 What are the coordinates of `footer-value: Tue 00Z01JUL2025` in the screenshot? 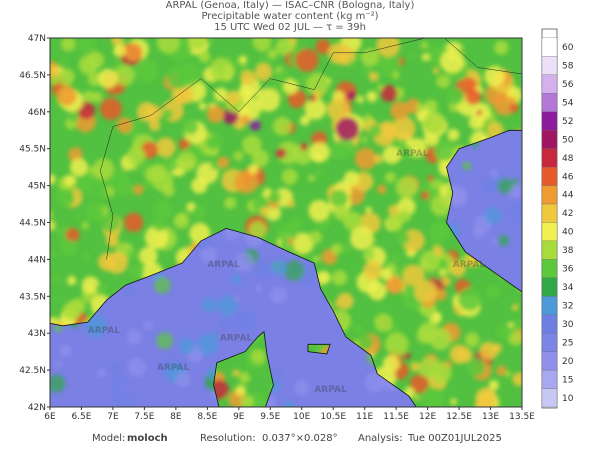 It's located at (454, 438).